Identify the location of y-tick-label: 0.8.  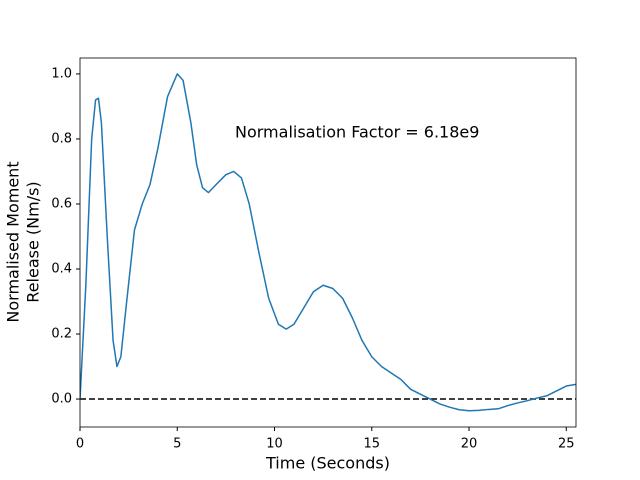
(61, 138).